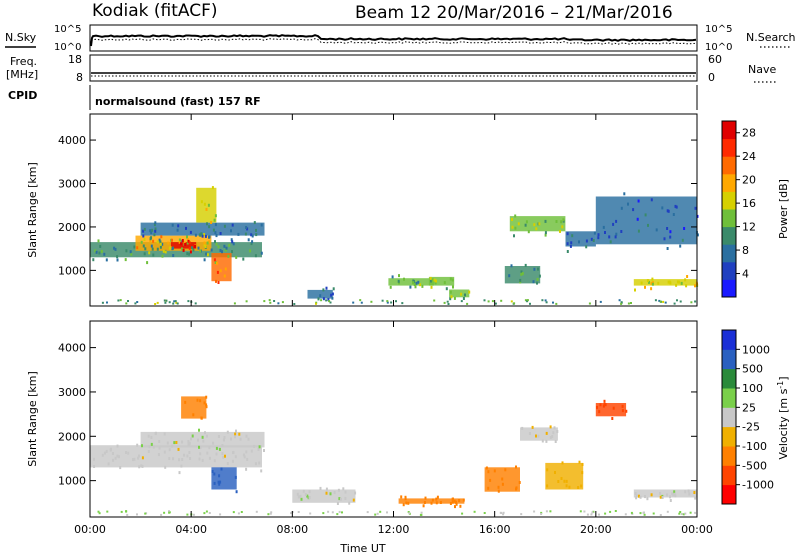  What do you see at coordinates (362, 548) in the screenshot?
I see `time-axis-label: Time UT` at bounding box center [362, 548].